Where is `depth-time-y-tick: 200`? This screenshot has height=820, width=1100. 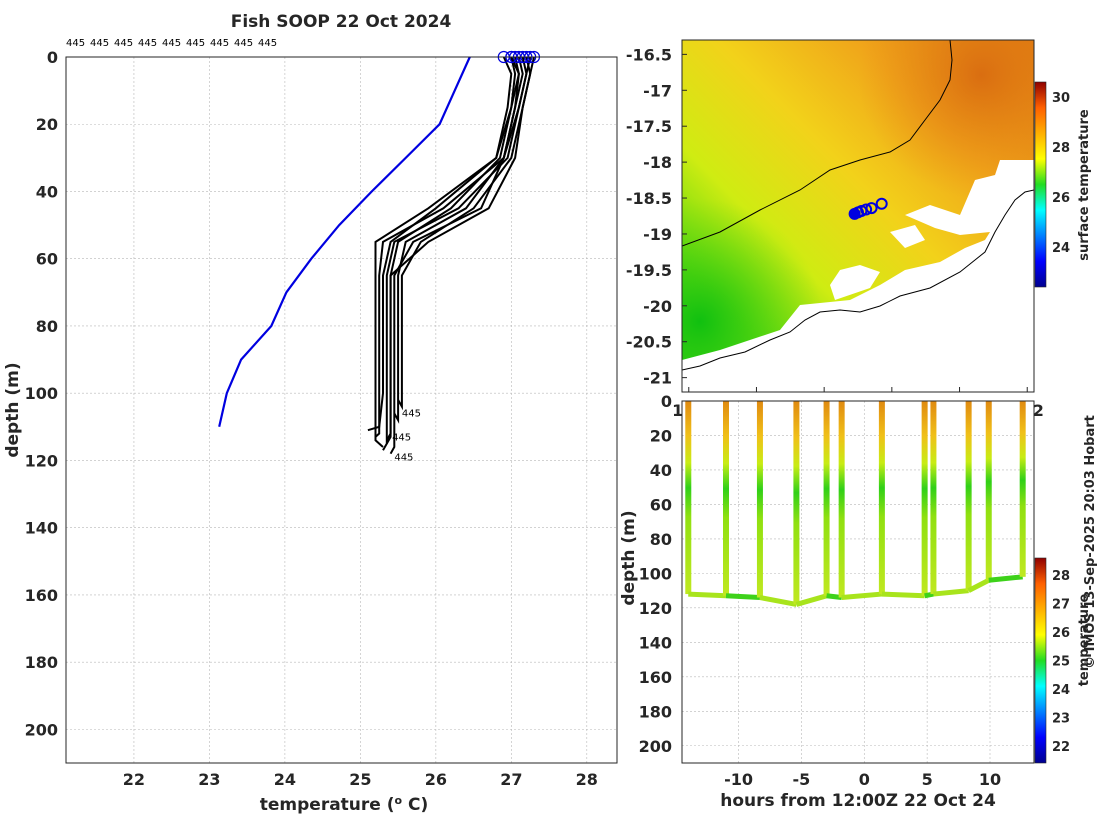
depth-time-y-tick: 200 is located at coordinates (655, 746).